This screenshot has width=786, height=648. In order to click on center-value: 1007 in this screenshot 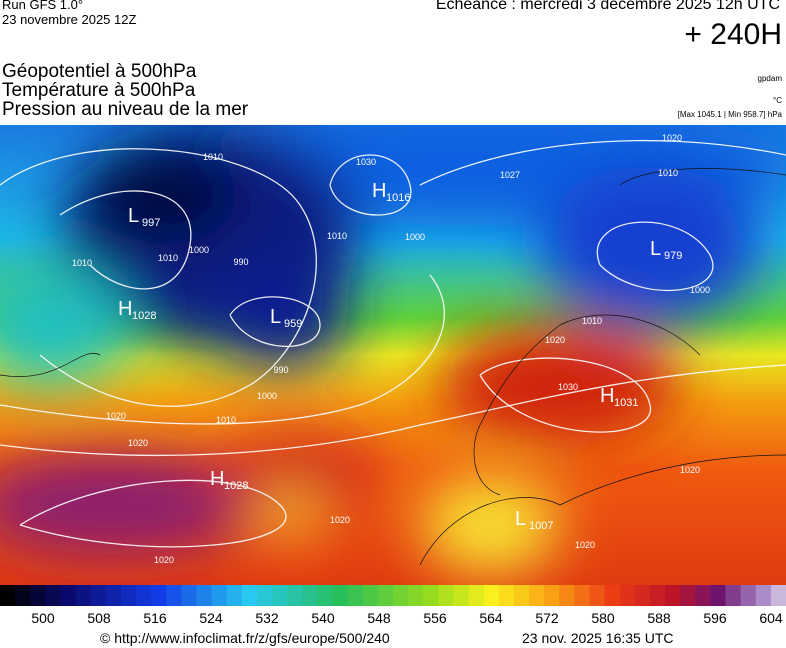, I will do `click(541, 526)`.